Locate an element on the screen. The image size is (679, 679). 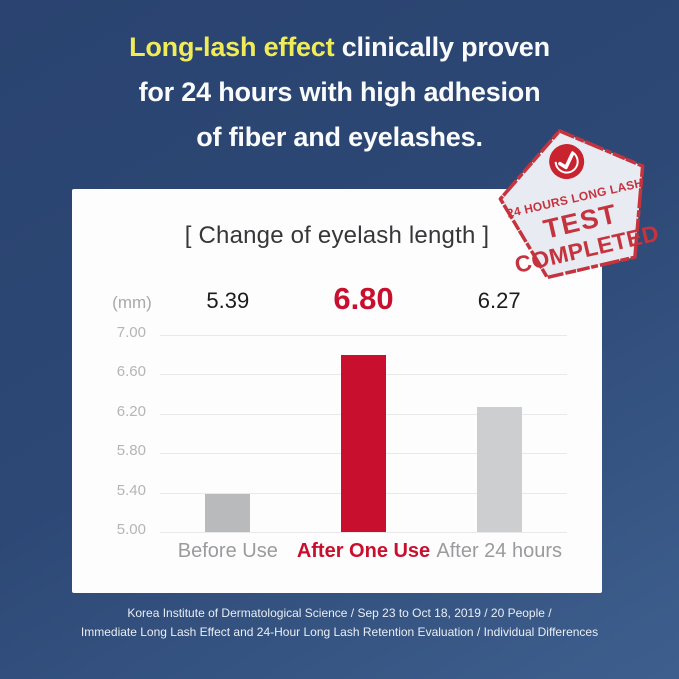
value-label-before-use: 5.39 is located at coordinates (228, 300).